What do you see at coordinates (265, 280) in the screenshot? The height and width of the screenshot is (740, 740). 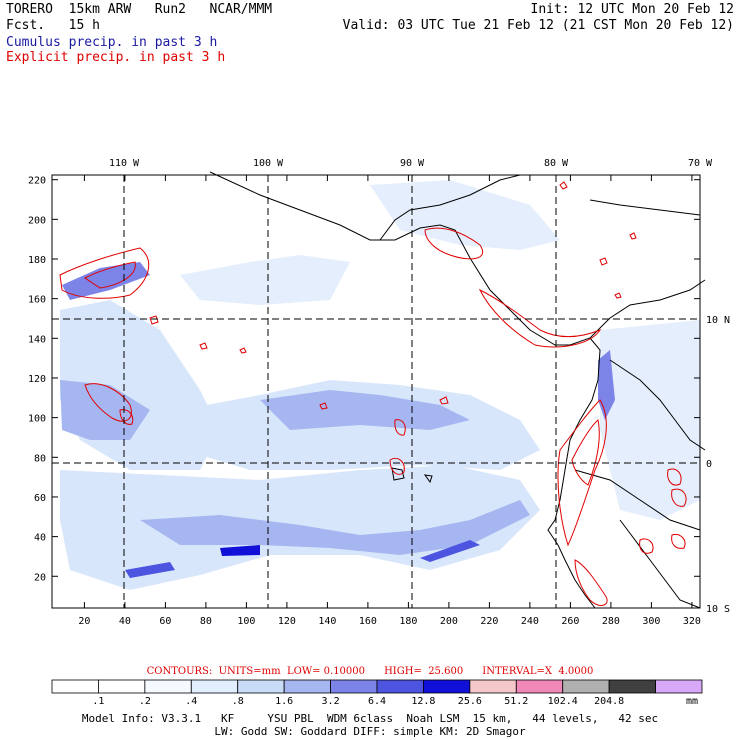 I see `precip-area-north-band` at bounding box center [265, 280].